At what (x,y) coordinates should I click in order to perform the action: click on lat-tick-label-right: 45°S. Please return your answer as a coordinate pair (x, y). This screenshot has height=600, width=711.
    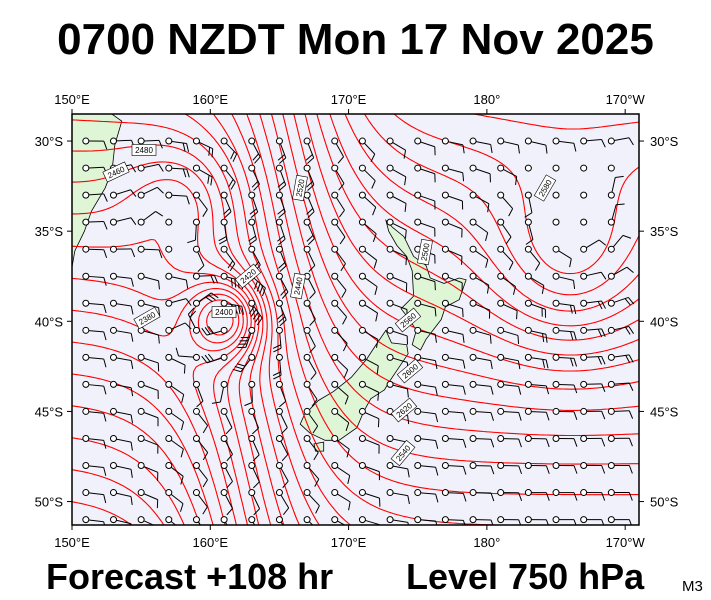
    Looking at the image, I should click on (664, 411).